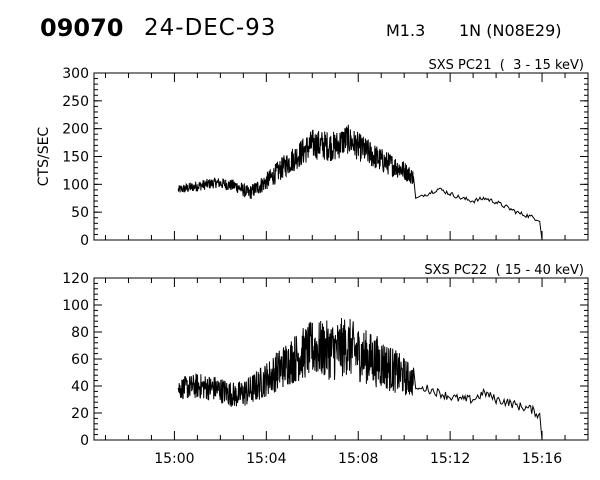  Describe the element at coordinates (44, 157) in the screenshot. I see `y-axis-label: CTS/SEC` at that location.